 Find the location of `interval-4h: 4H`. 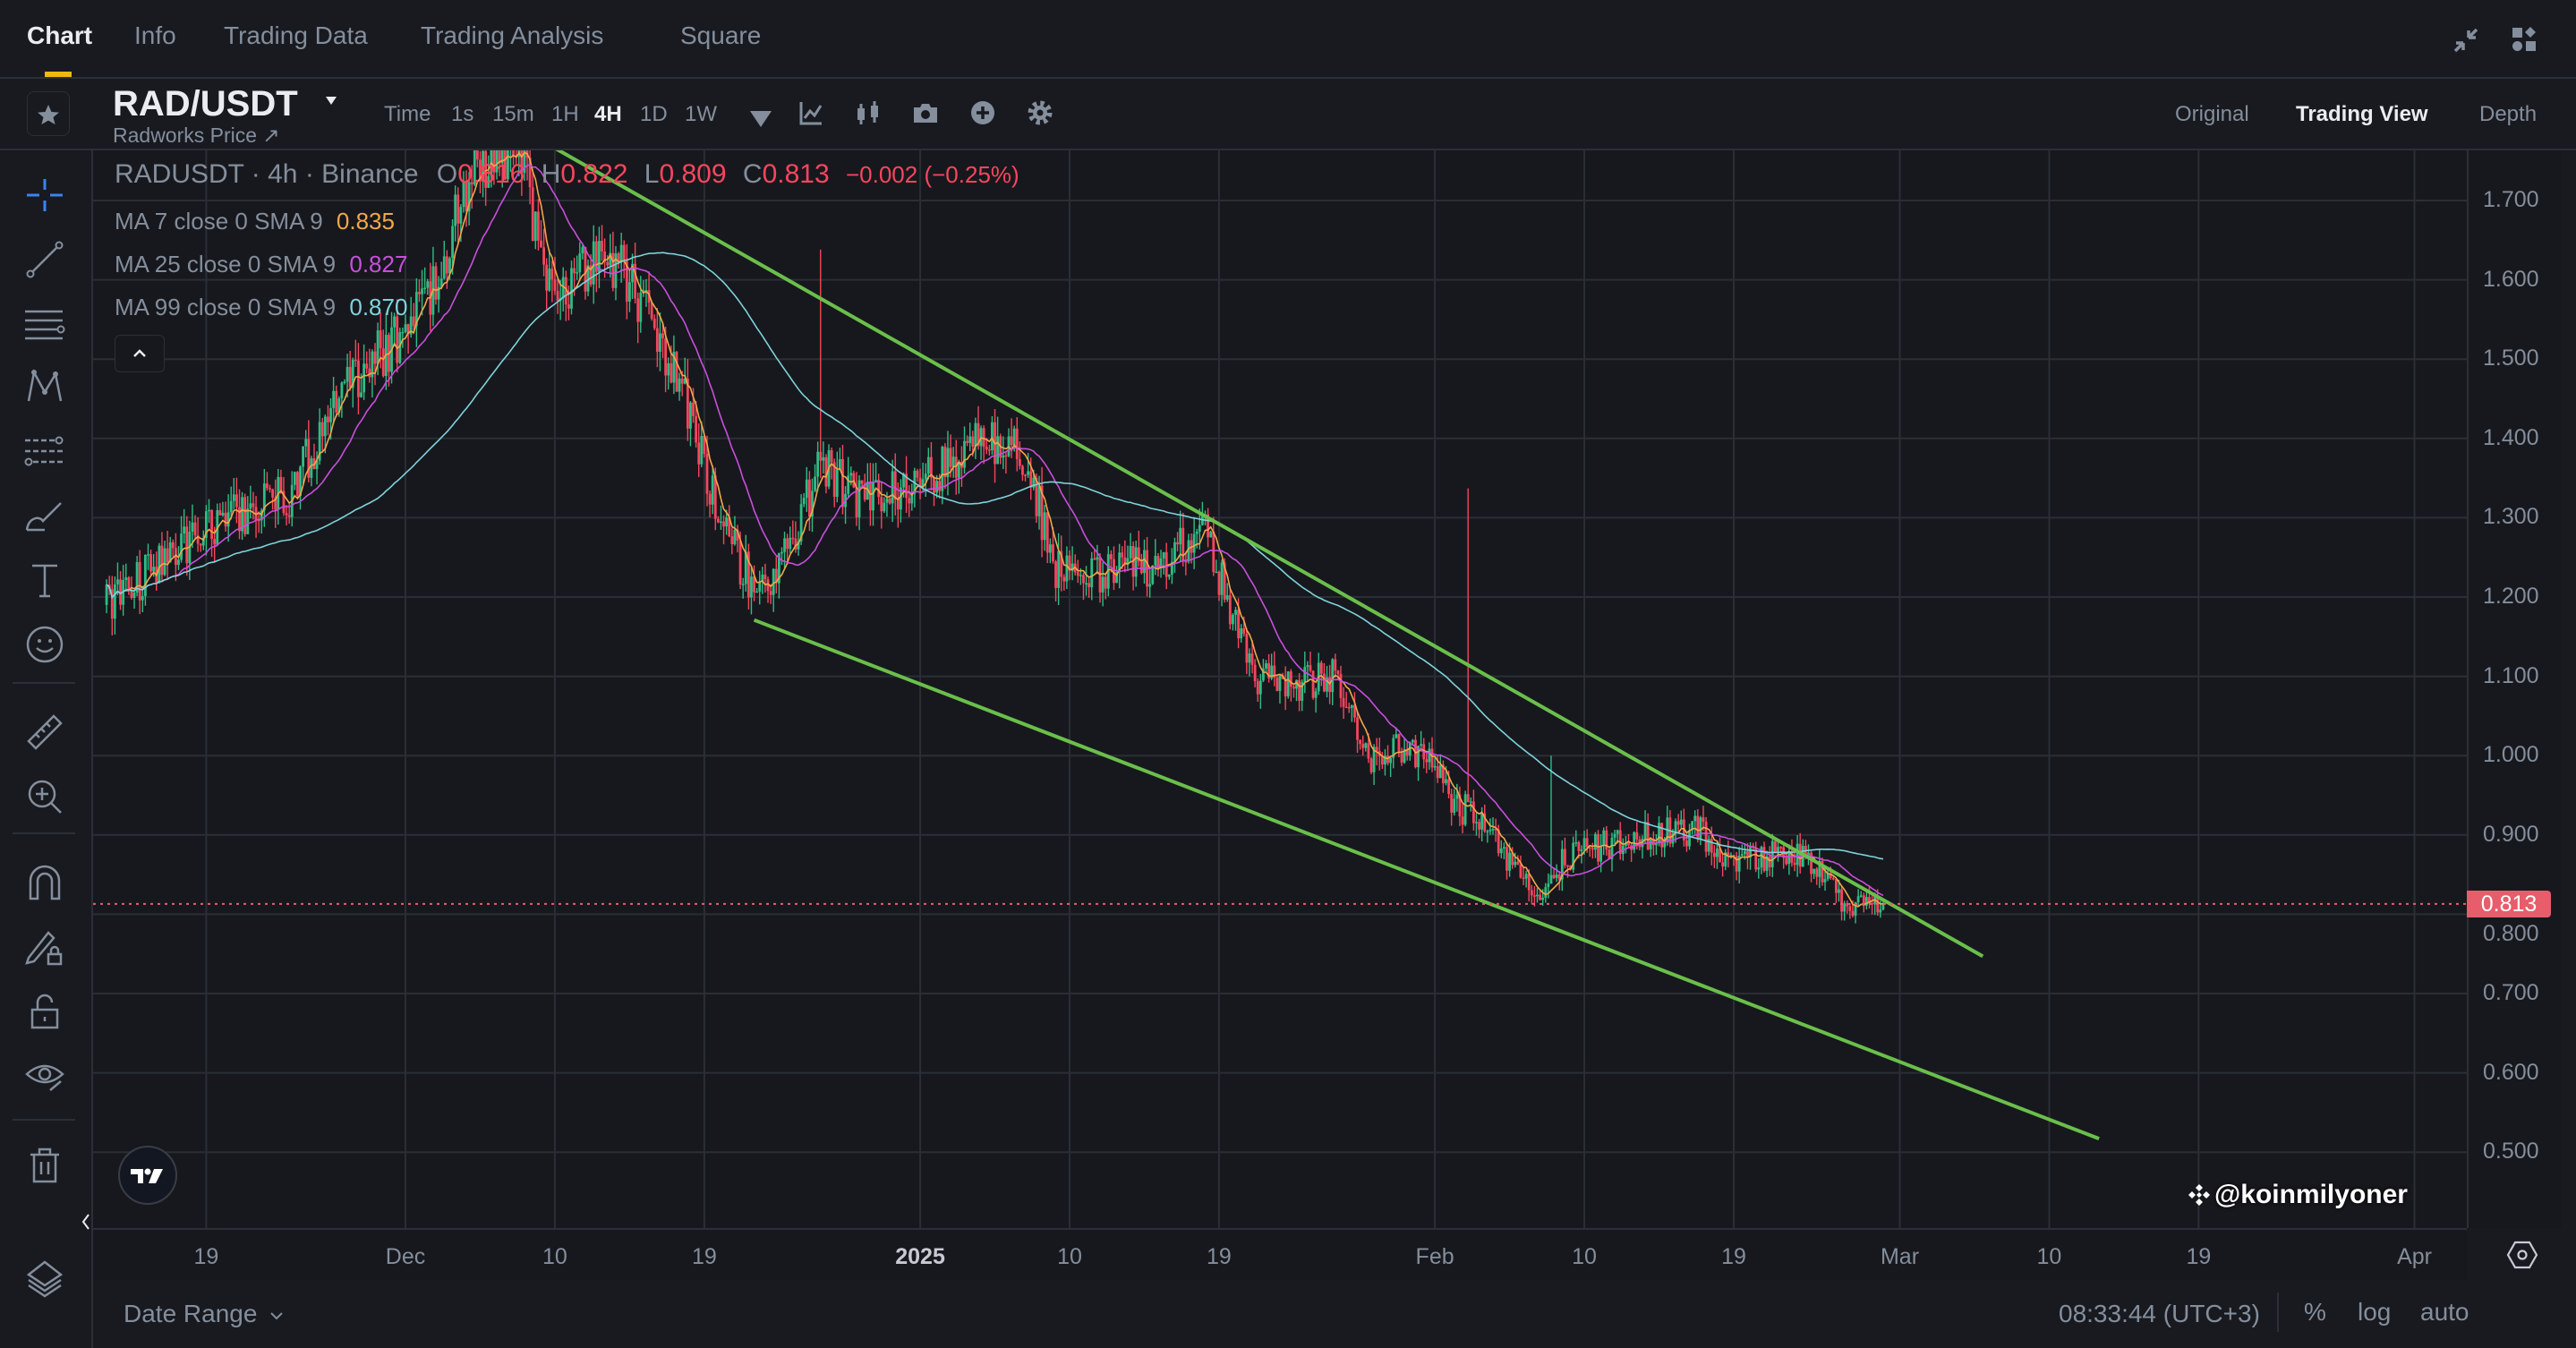

interval-4h: 4H is located at coordinates (608, 114).